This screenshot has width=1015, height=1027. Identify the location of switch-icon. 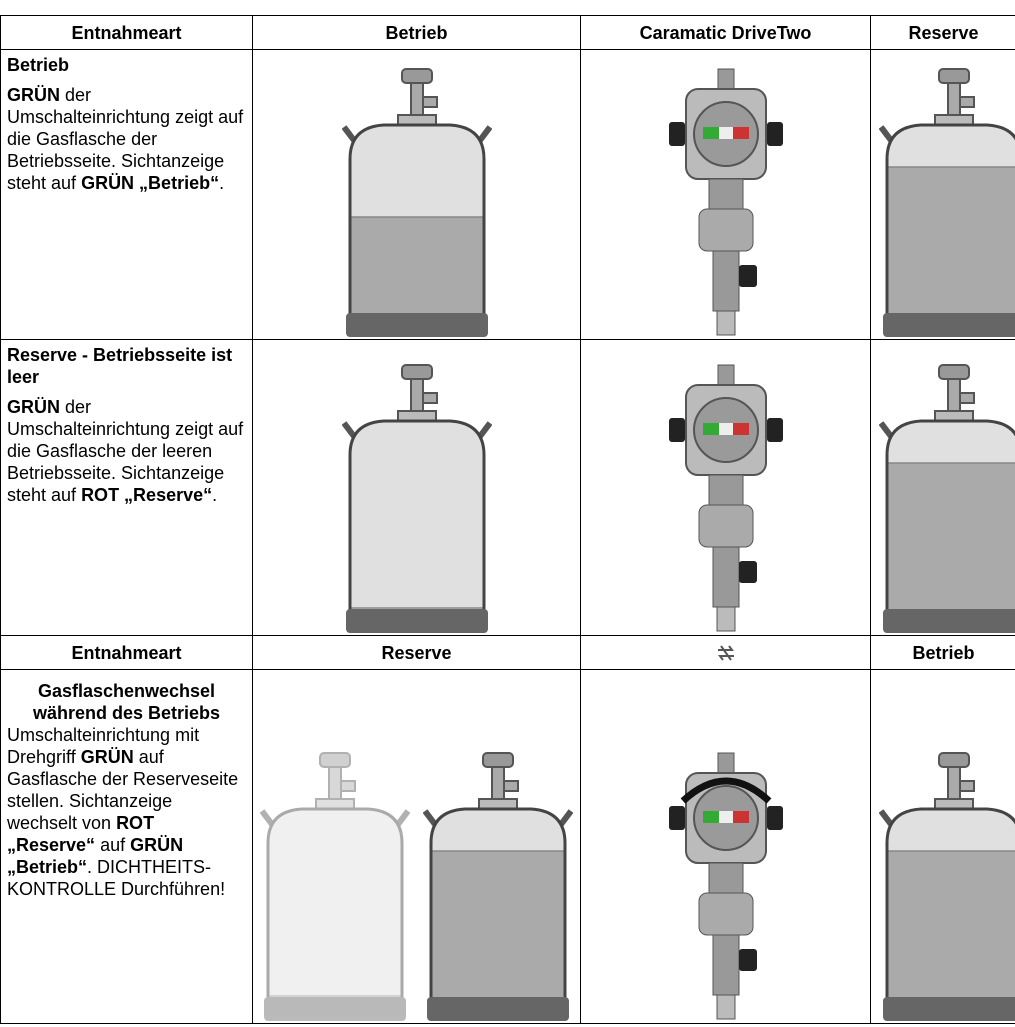
(725, 652).